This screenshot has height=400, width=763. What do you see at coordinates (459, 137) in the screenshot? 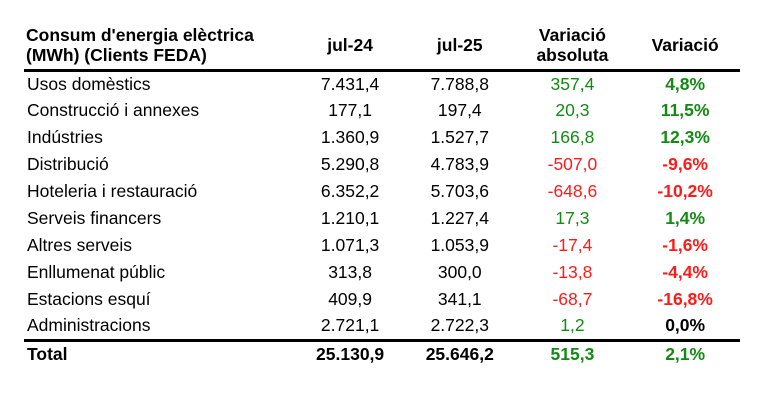
I see `row-jul25: 1.527,7` at bounding box center [459, 137].